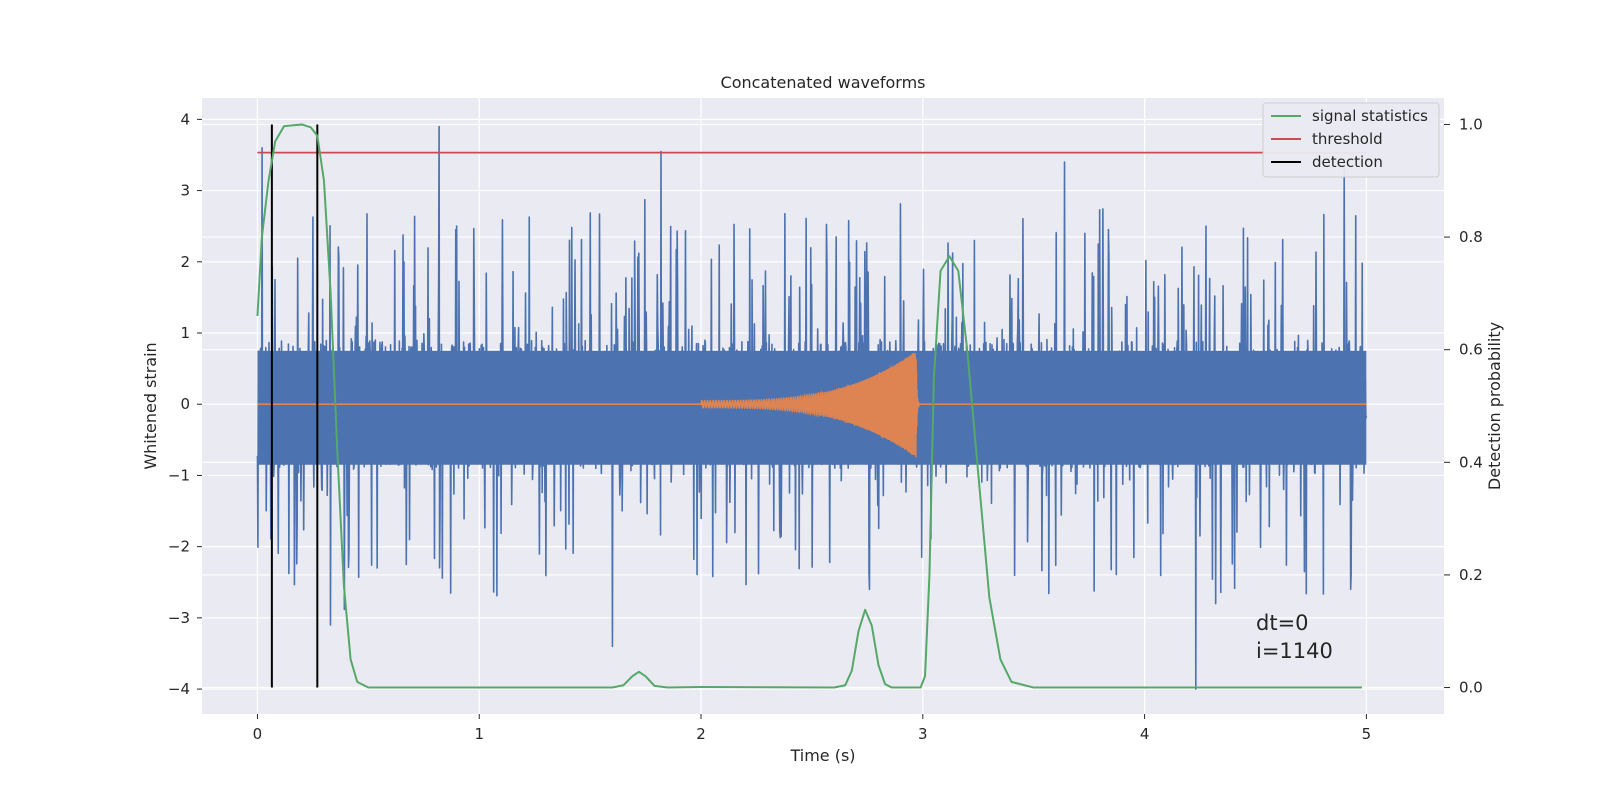  Describe the element at coordinates (179, 547) in the screenshot. I see `y-tick-label: −2` at that location.